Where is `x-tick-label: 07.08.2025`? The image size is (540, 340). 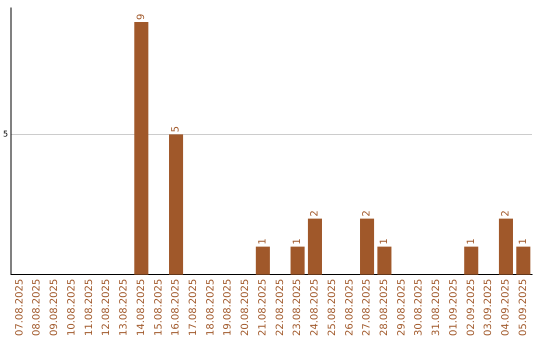 x-tick-label: 07.08.2025 is located at coordinates (20, 307).